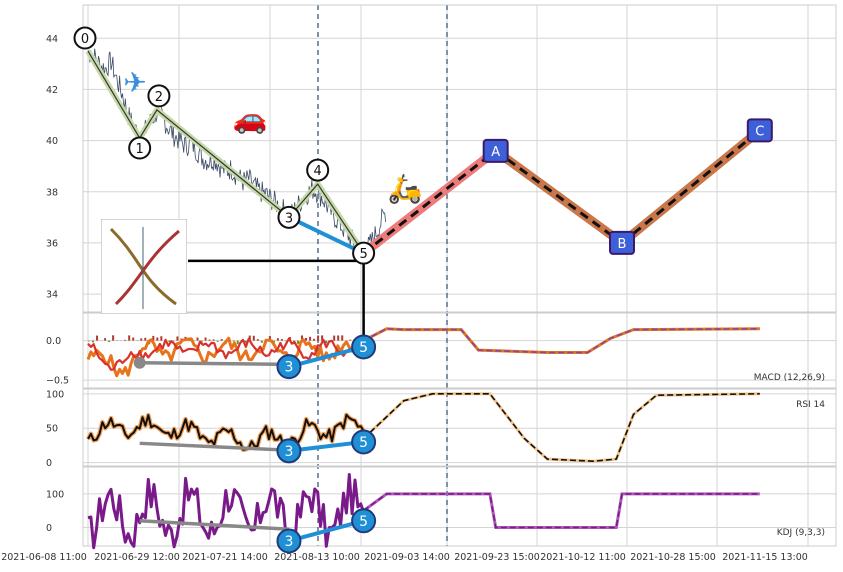  What do you see at coordinates (52, 295) in the screenshot?
I see `y-tick-label: 34` at bounding box center [52, 295].